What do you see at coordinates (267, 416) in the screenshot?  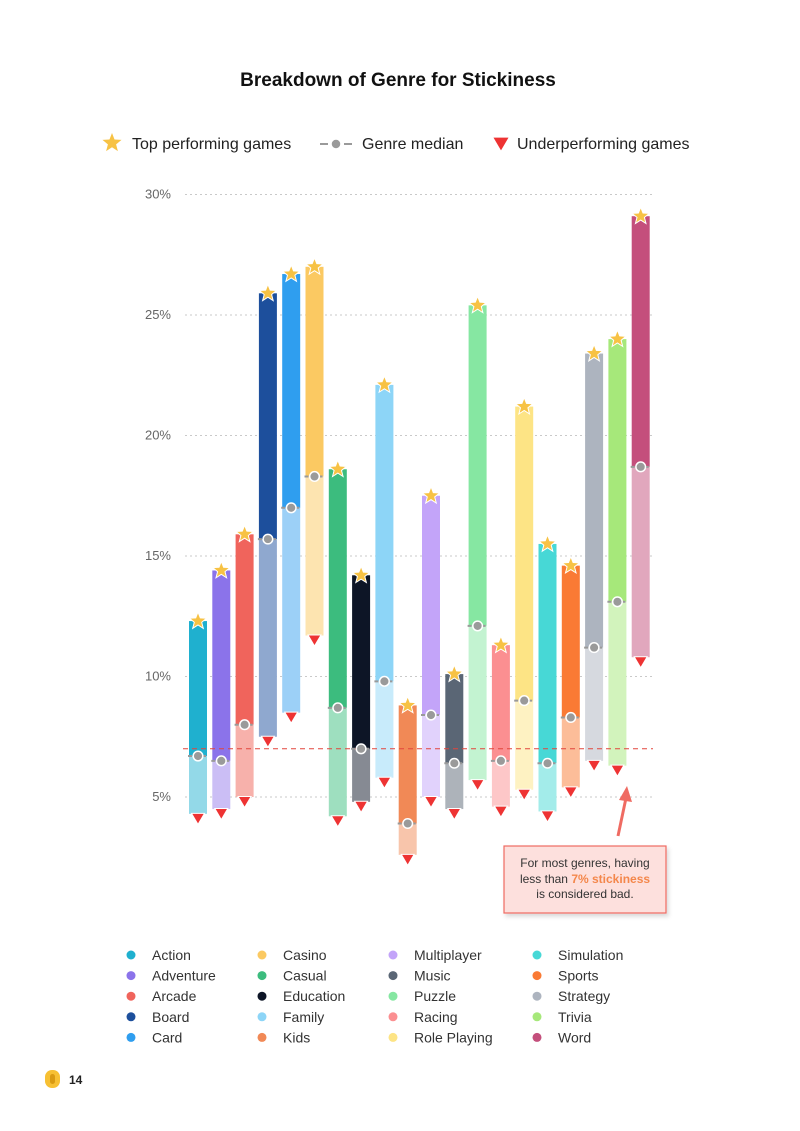 I see `bar-upper-board` at bounding box center [267, 416].